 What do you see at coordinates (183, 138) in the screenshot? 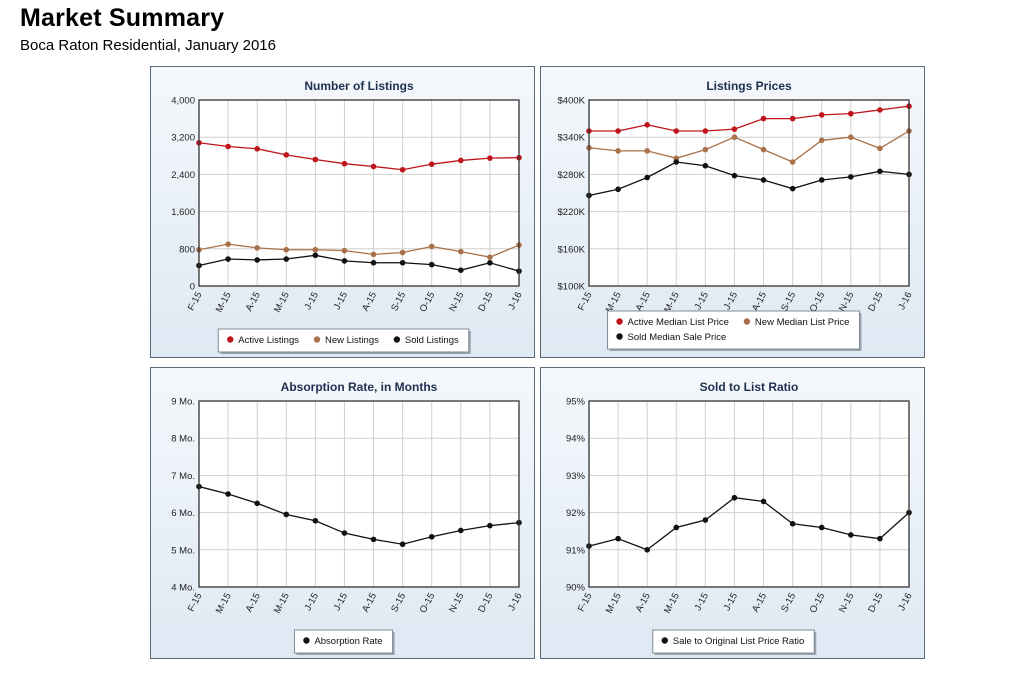
I see `y-tick-label: 3,200` at bounding box center [183, 138].